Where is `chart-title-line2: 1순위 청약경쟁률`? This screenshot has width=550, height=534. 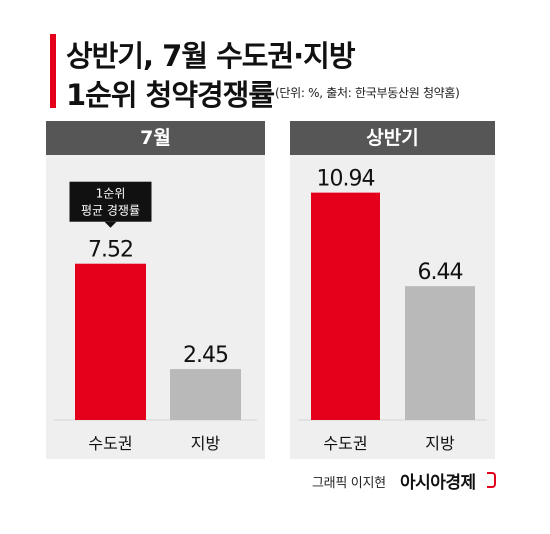 chart-title-line2: 1순위 청약경쟁률 is located at coordinates (170, 95).